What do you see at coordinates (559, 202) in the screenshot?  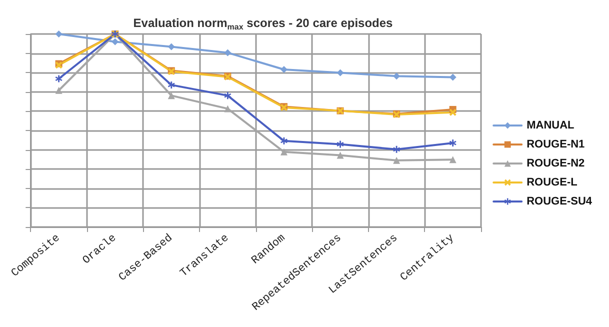 I see `legend-label: ROUGE-SU4` at bounding box center [559, 202].